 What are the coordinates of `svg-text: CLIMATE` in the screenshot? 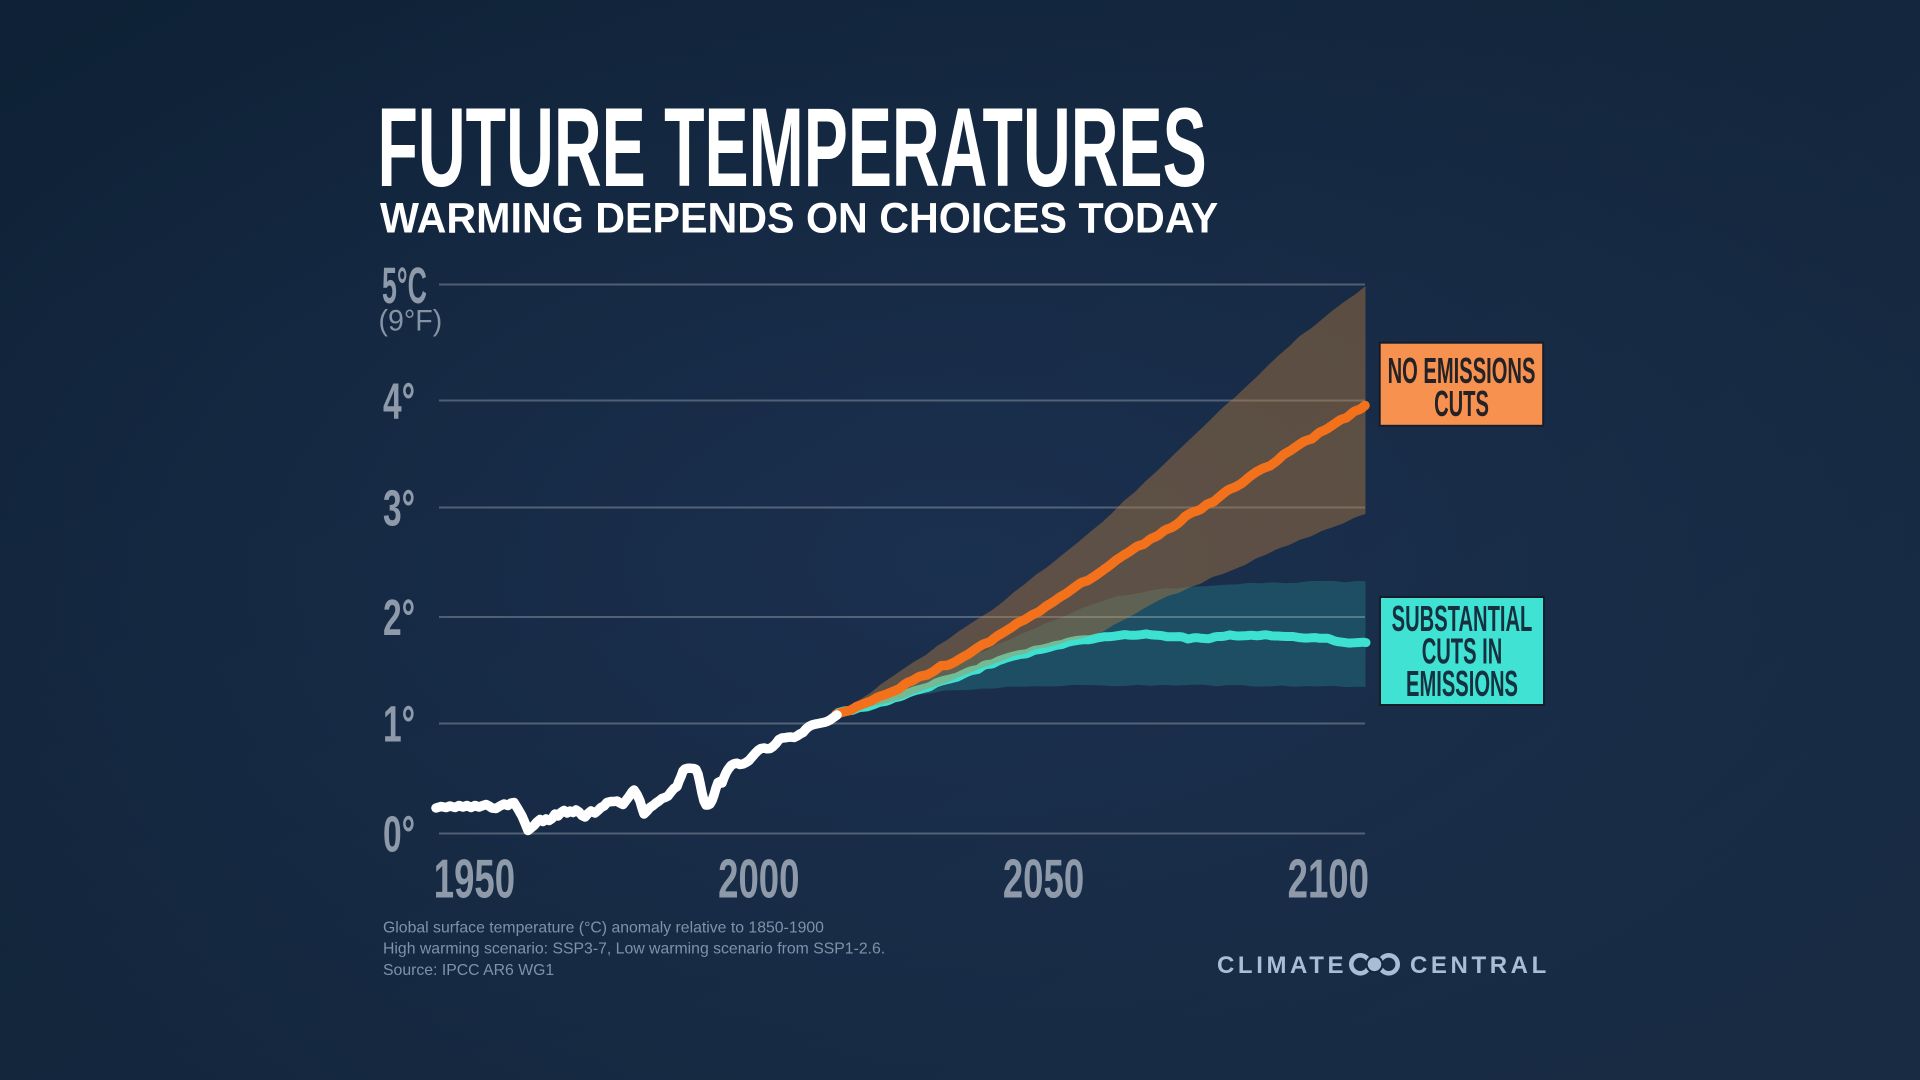 It's located at (1282, 965).